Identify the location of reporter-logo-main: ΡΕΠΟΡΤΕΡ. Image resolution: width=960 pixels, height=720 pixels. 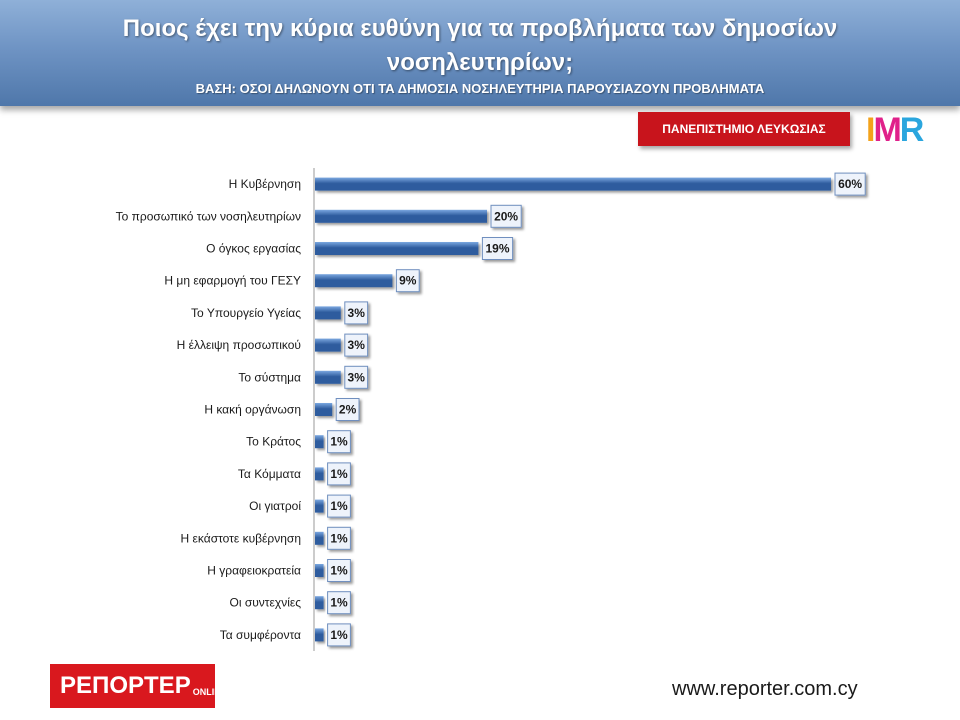
(125, 685).